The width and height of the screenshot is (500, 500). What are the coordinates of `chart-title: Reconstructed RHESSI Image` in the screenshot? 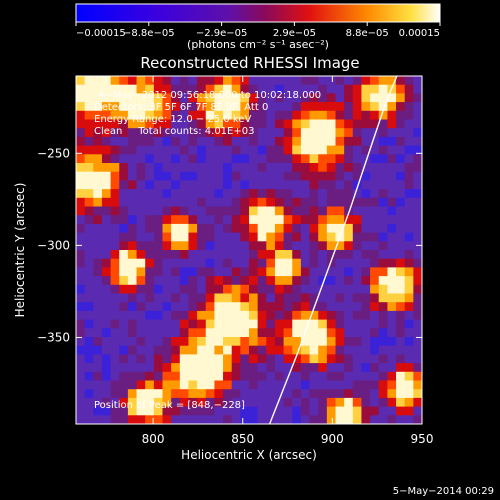 It's located at (249, 63).